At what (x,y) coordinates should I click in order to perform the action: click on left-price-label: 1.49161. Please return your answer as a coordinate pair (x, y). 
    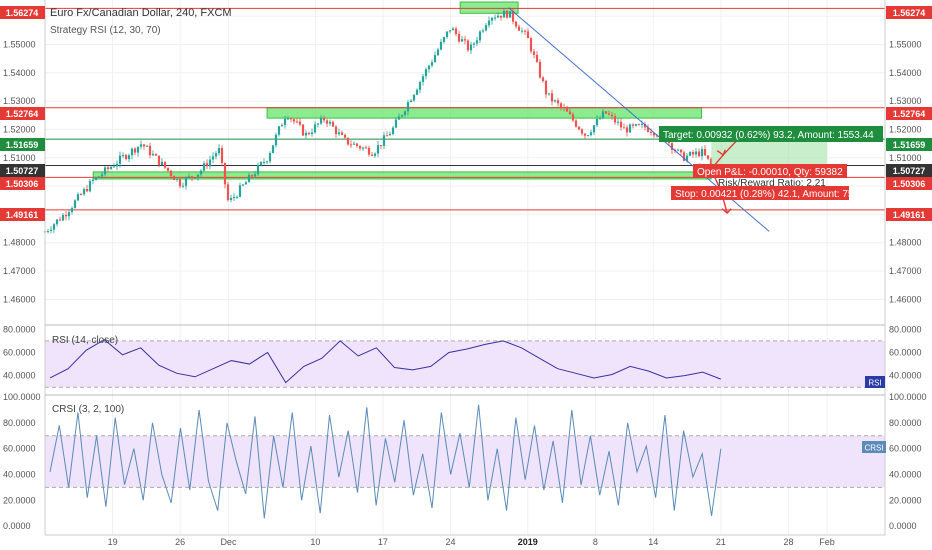
    Looking at the image, I should click on (22, 215).